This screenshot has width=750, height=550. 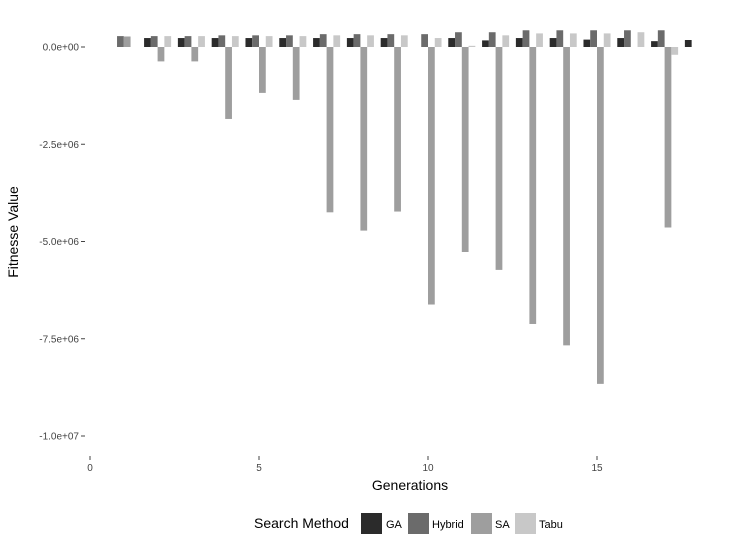 I want to click on y-axis-title: Fitnesse Value, so click(x=13, y=232).